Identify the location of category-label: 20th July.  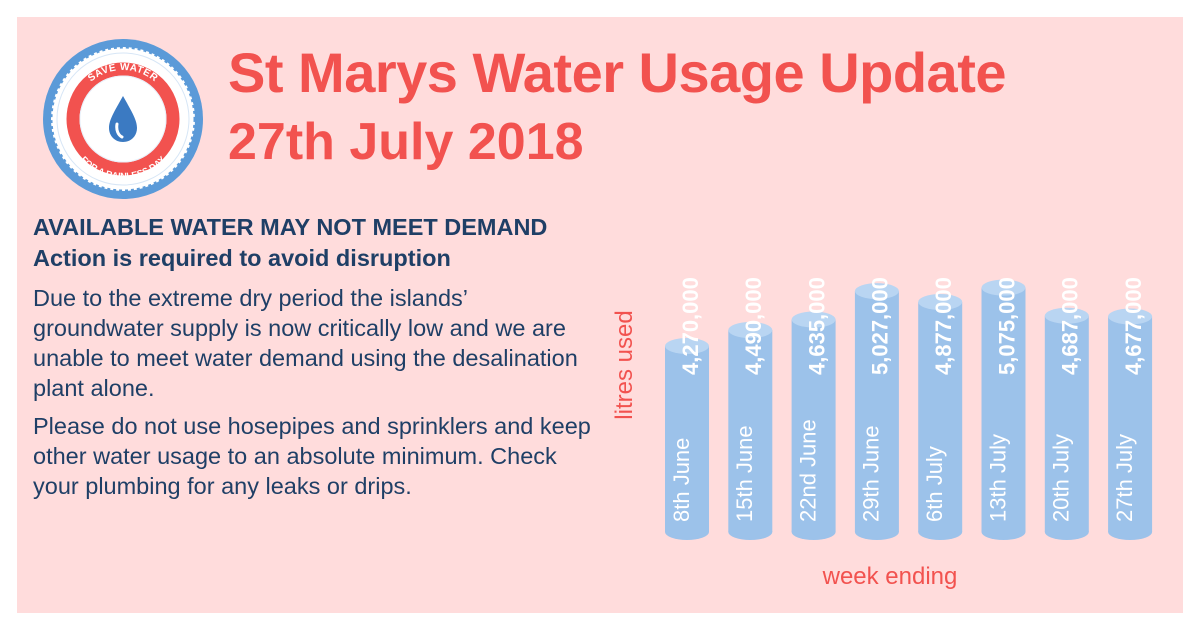
(1061, 478).